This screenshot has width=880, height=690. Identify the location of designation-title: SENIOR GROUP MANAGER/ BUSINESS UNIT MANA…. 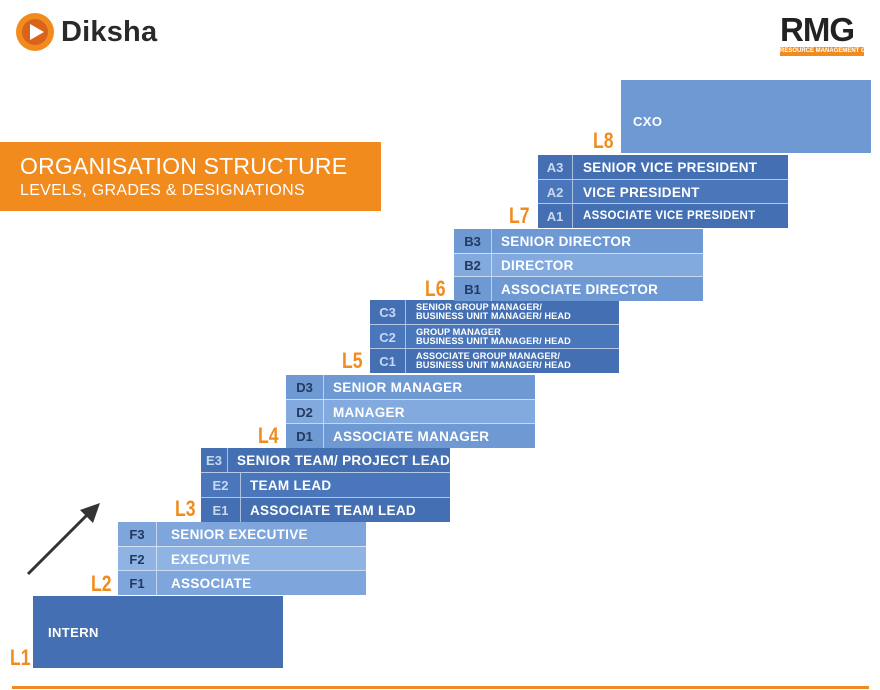
(488, 312).